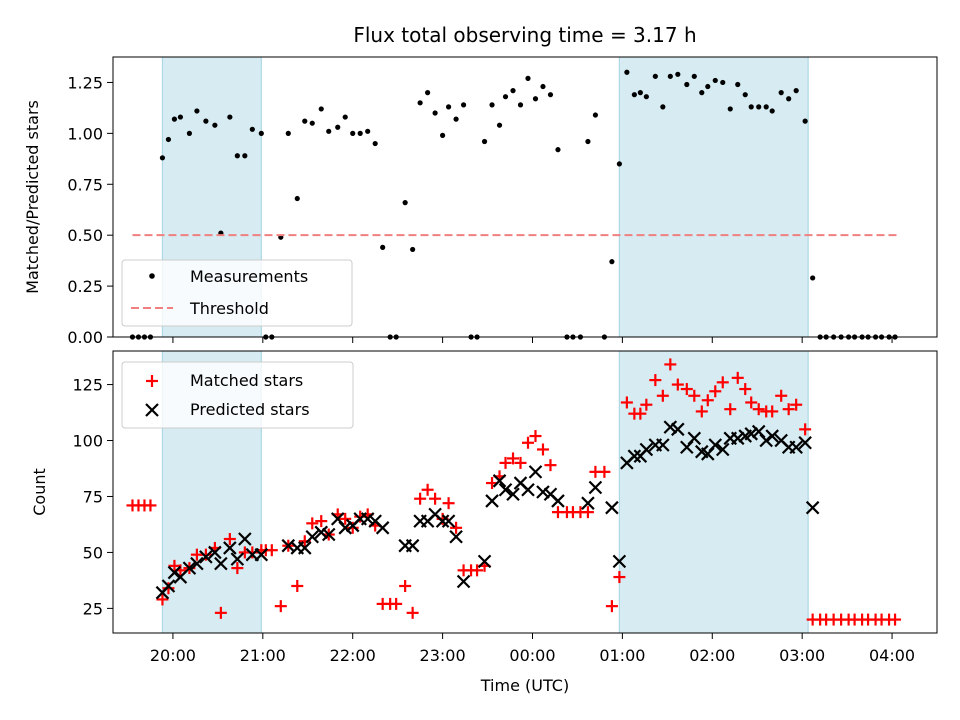 This screenshot has height=720, width=960. I want to click on legend-threshold-label: Threshold, so click(229, 308).